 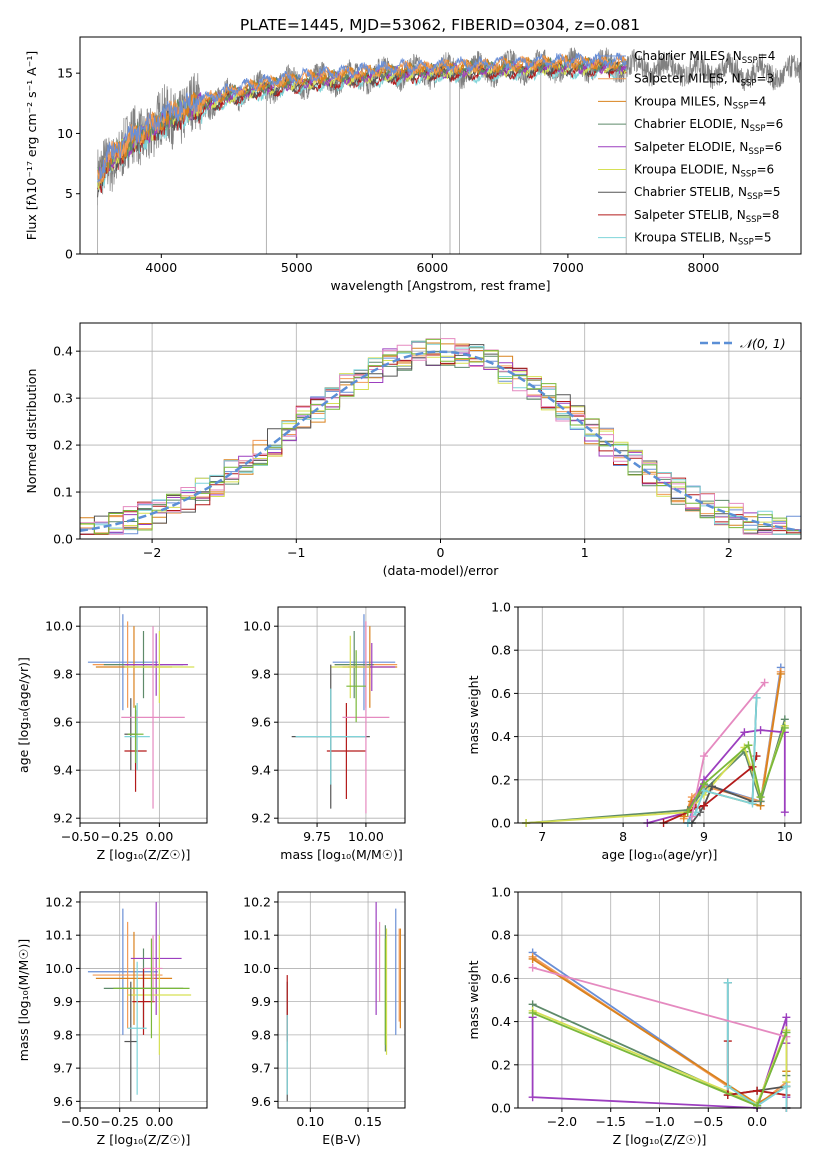 What do you see at coordinates (687, 170) in the screenshot?
I see `legend-text: Kroupa ELODIE, N` at bounding box center [687, 170].